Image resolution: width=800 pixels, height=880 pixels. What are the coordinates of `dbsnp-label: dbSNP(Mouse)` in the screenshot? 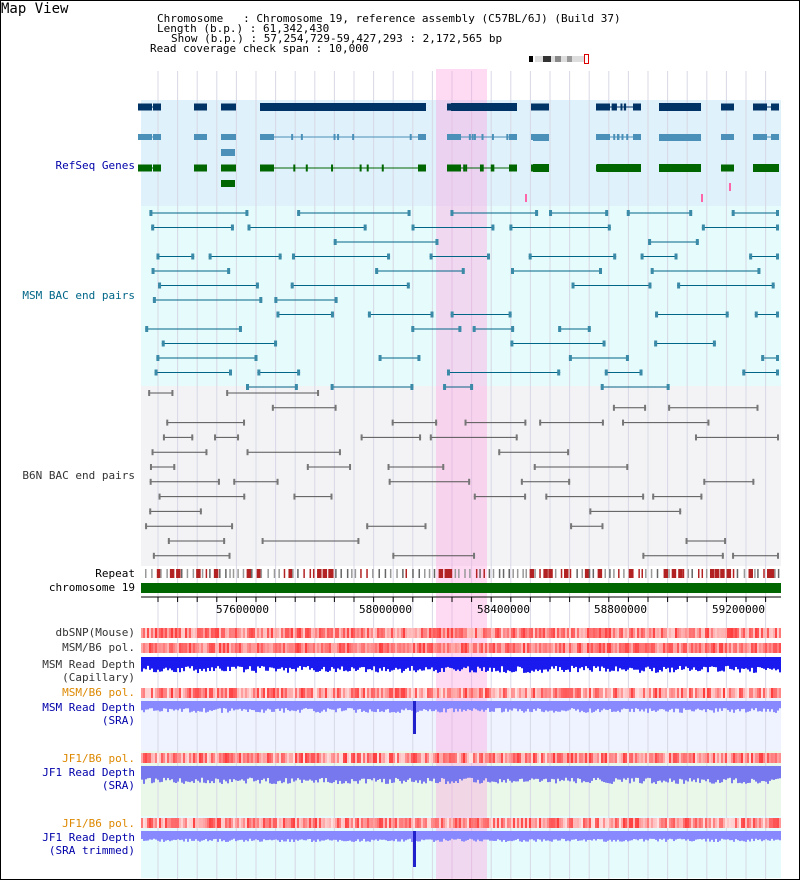 It's located at (95, 632).